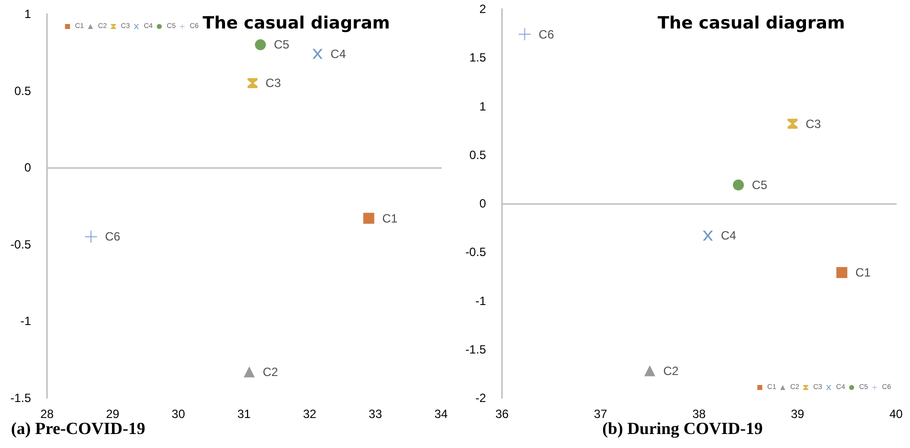  Describe the element at coordinates (682, 428) in the screenshot. I see `text: (b) During COVID-19` at that location.